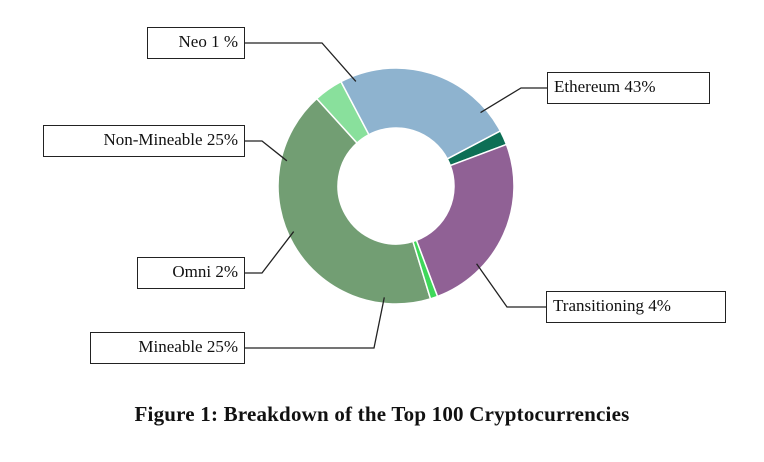  I want to click on leader-line-ethereum, so click(513, 100).